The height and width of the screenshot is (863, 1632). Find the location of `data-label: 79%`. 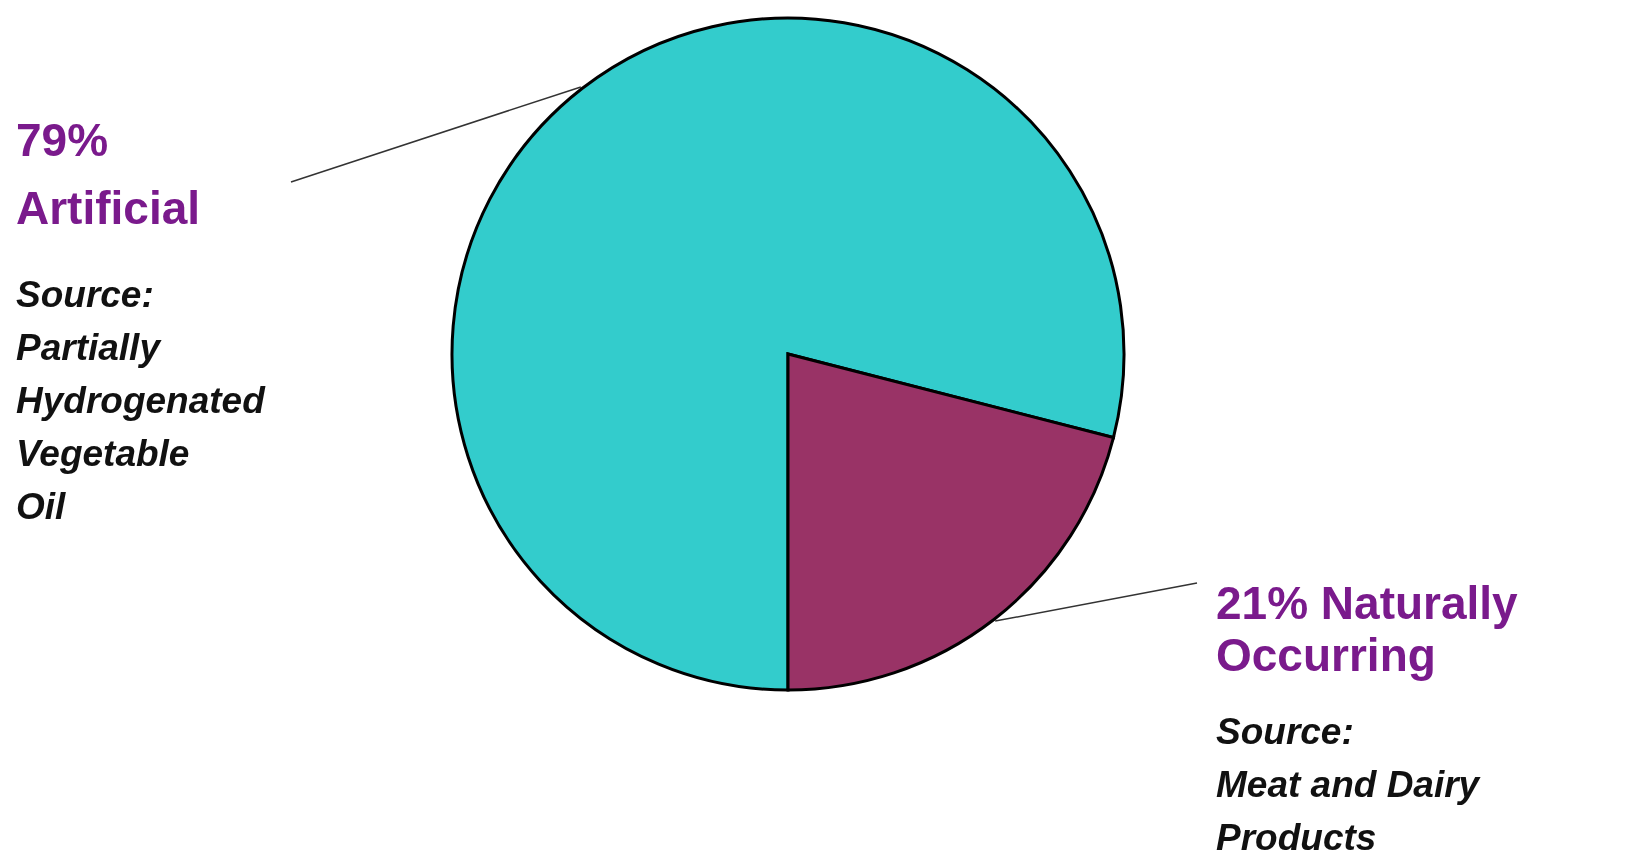

data-label: 79% is located at coordinates (62, 140).